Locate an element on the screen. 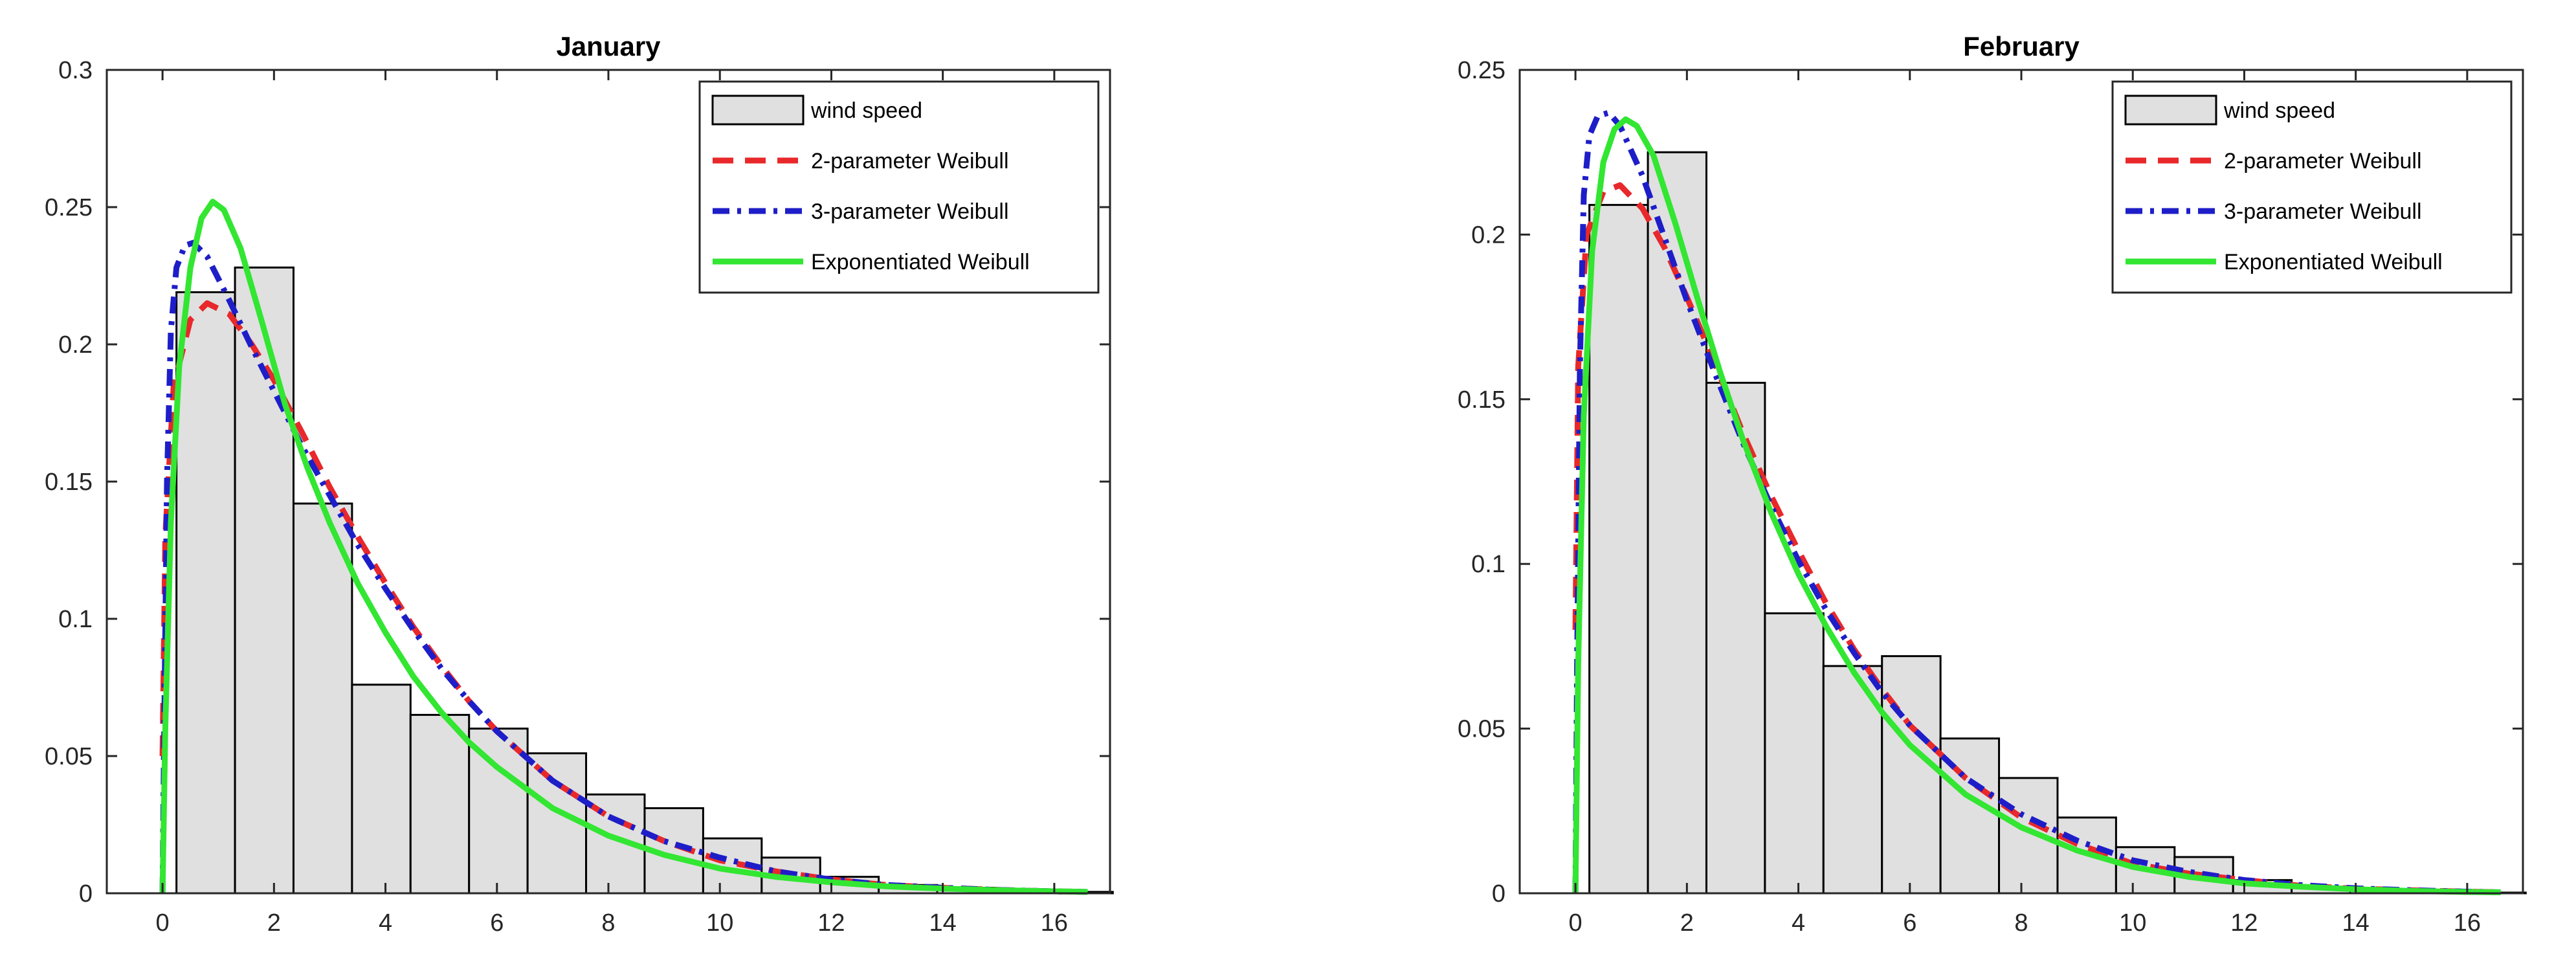 This screenshot has height=969, width=2576. chart-title: January is located at coordinates (608, 46).